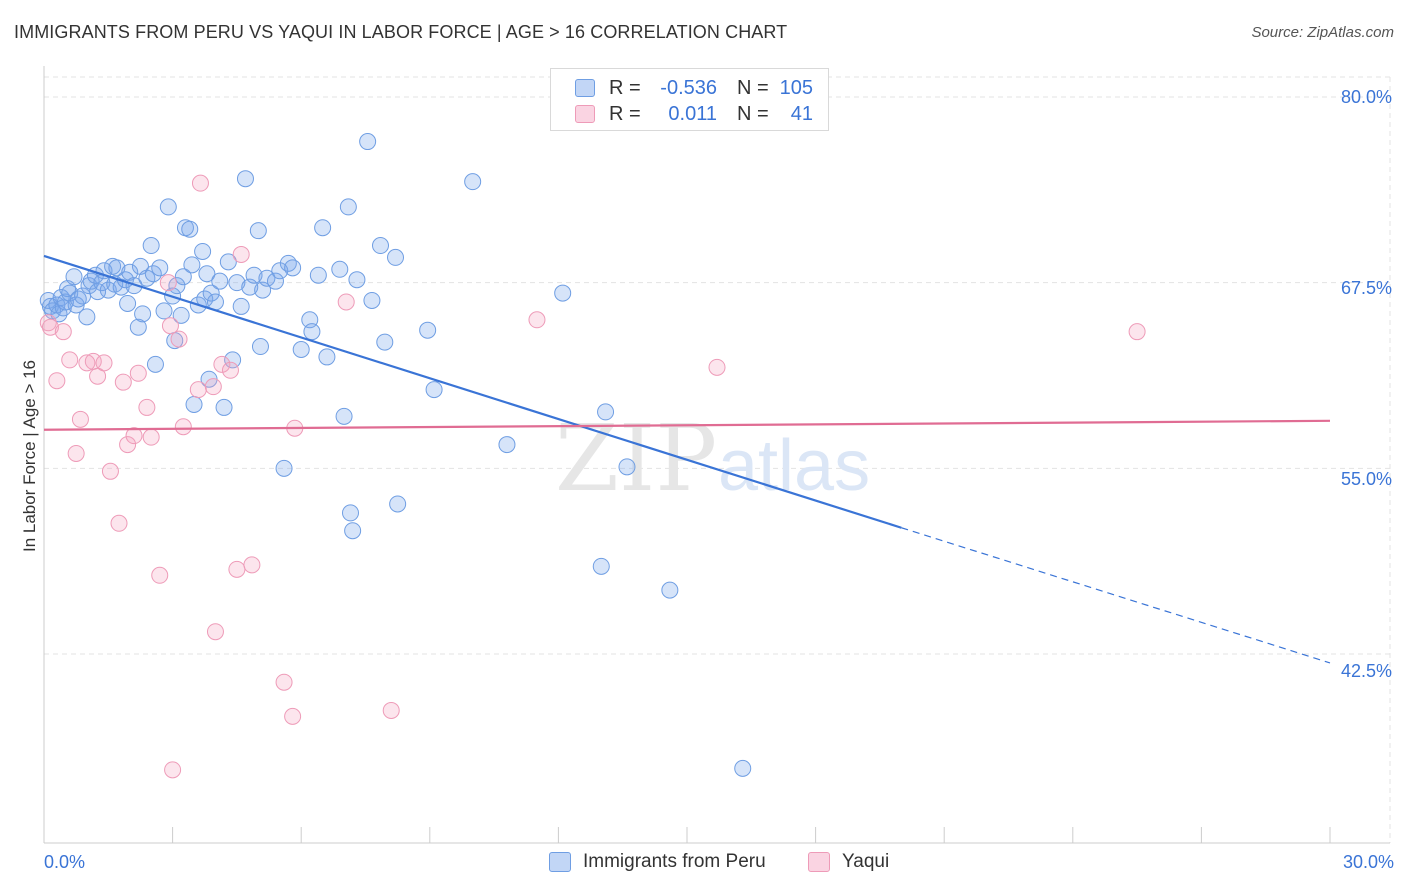 The height and width of the screenshot is (892, 1406). I want to click on legend-item-yaqui: Yaqui, so click(848, 862).